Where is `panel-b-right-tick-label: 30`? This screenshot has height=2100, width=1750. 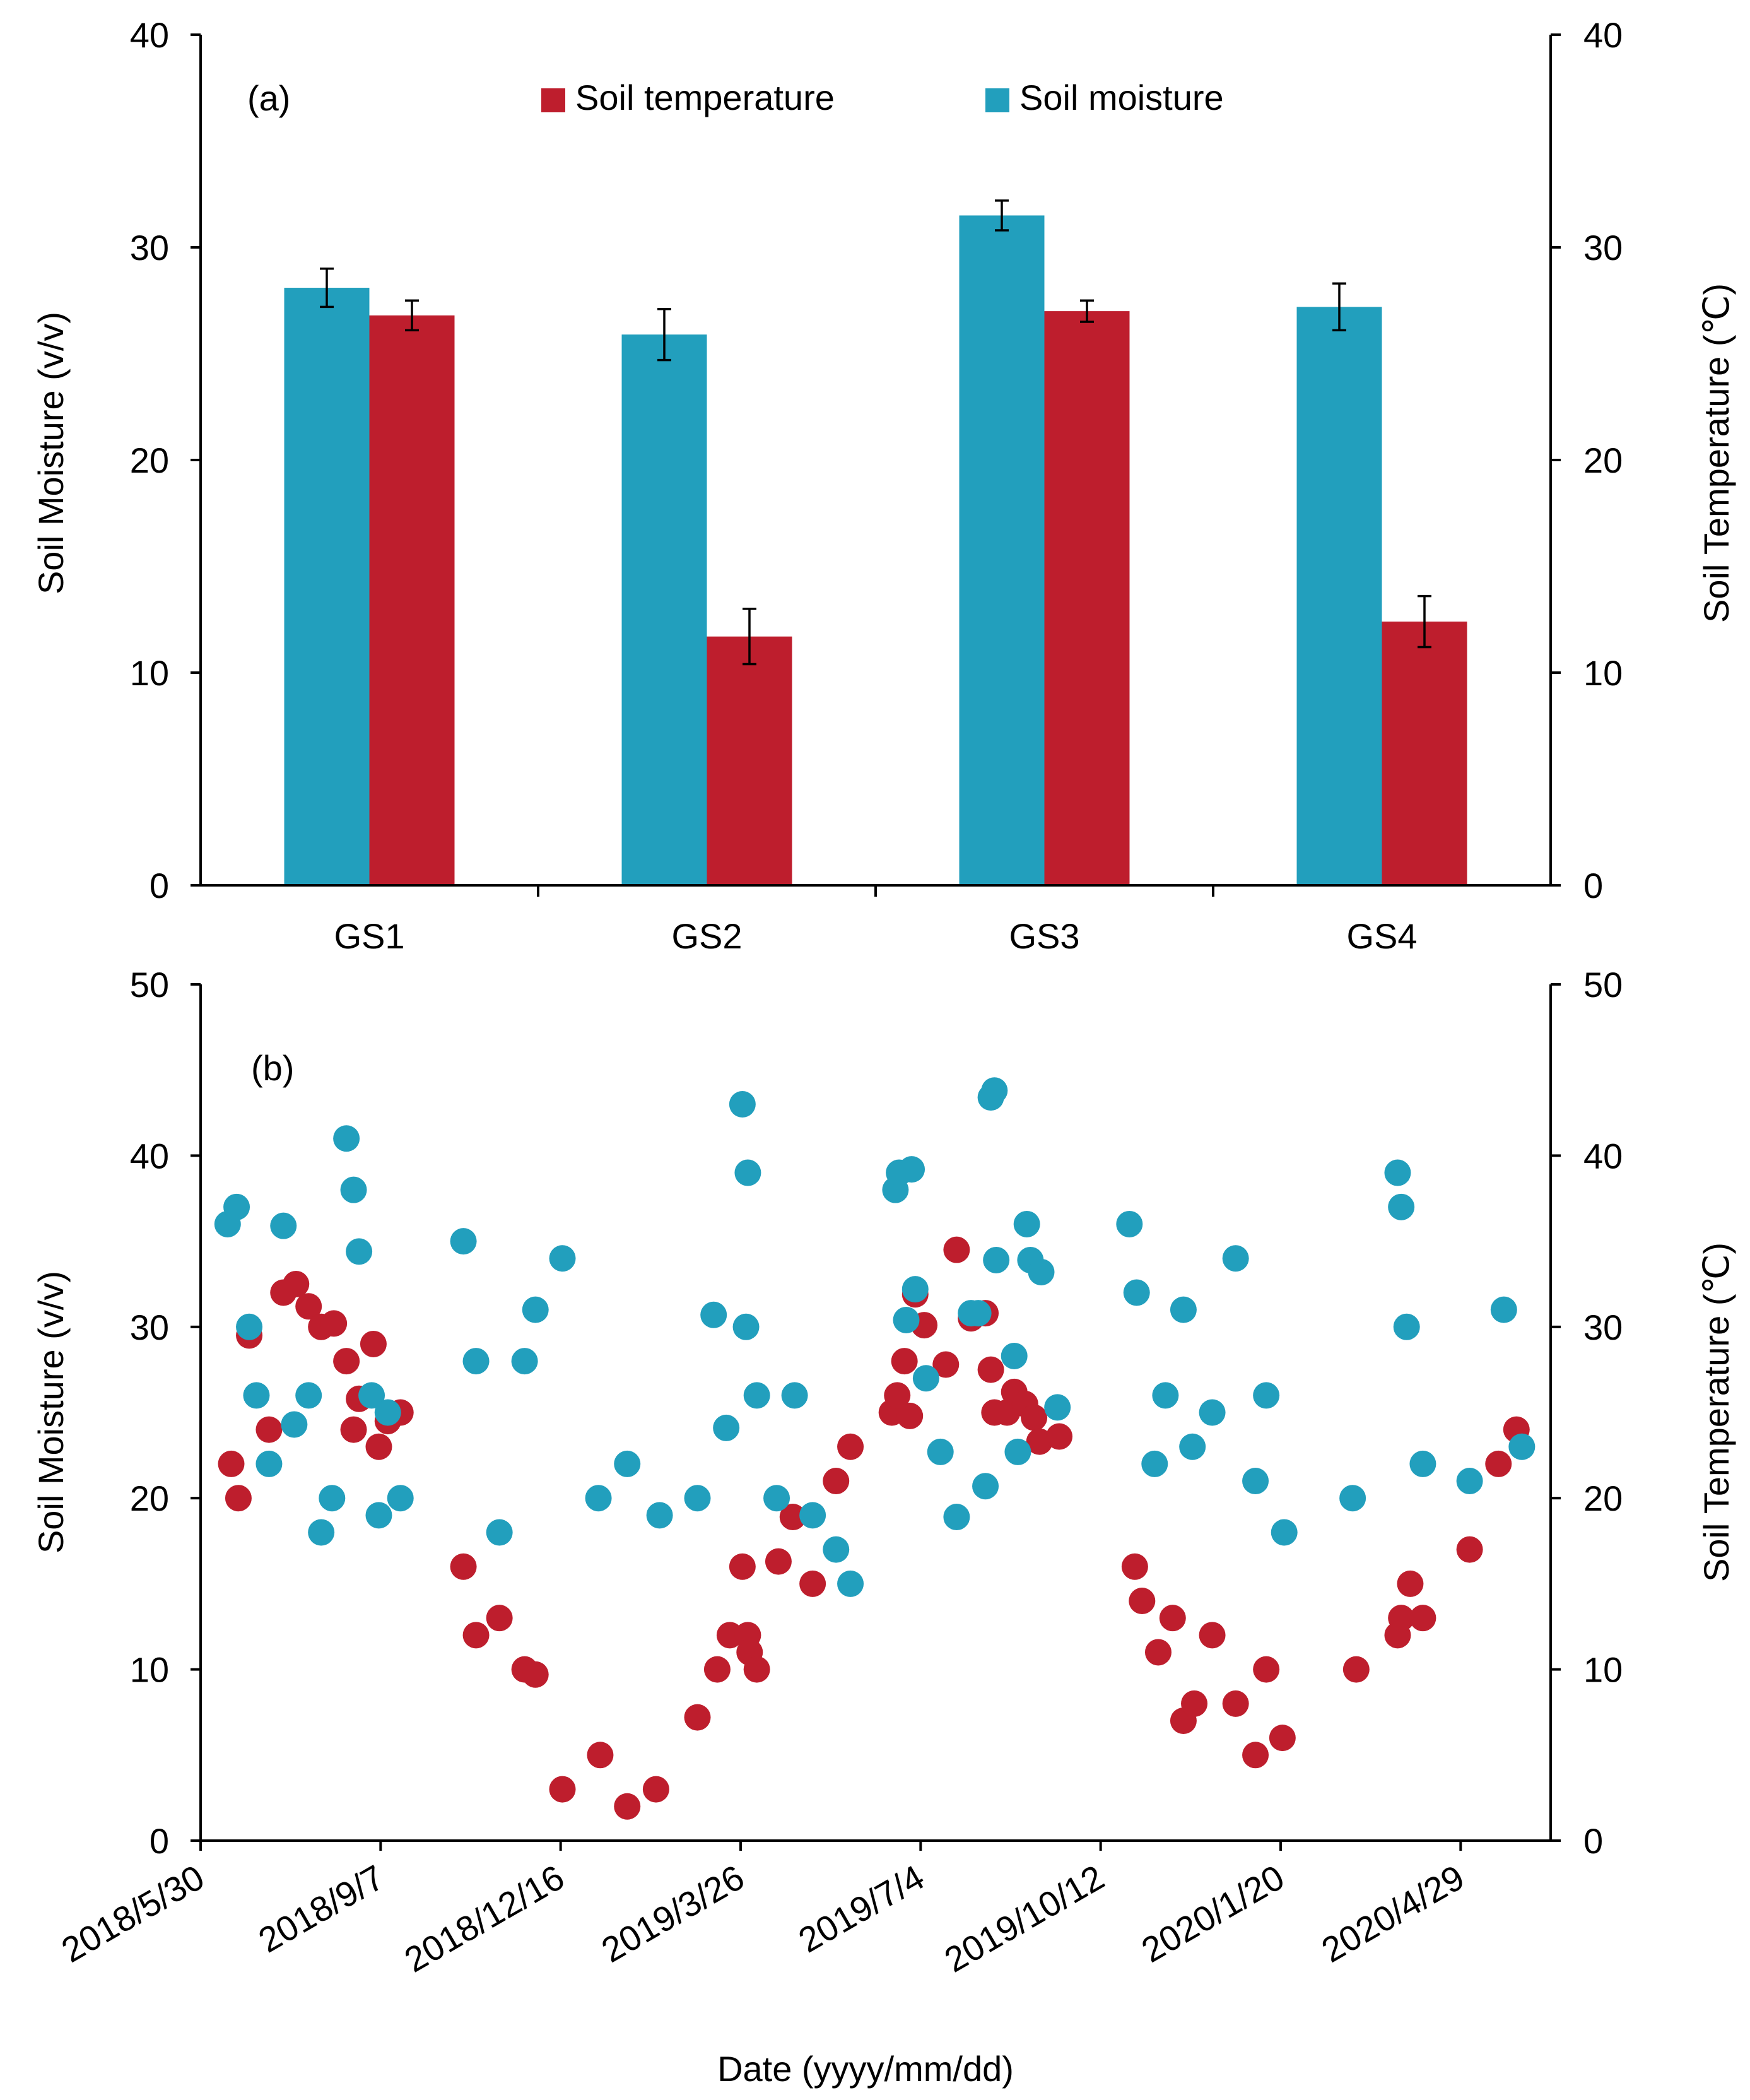
panel-b-right-tick-label: 30 is located at coordinates (1603, 1327).